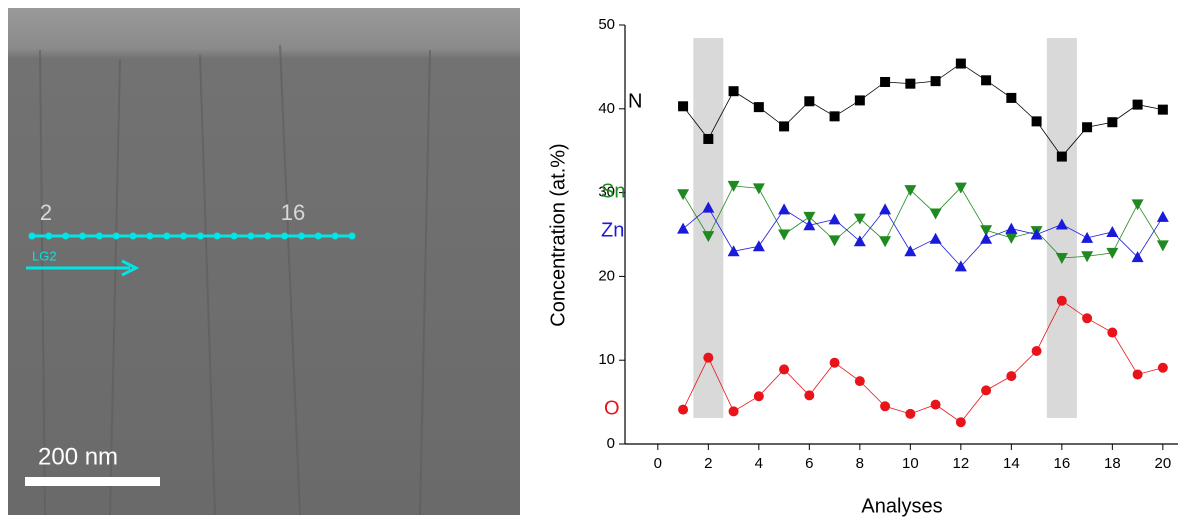 The width and height of the screenshot is (1190, 522). I want to click on series-label: Zn, so click(612, 230).